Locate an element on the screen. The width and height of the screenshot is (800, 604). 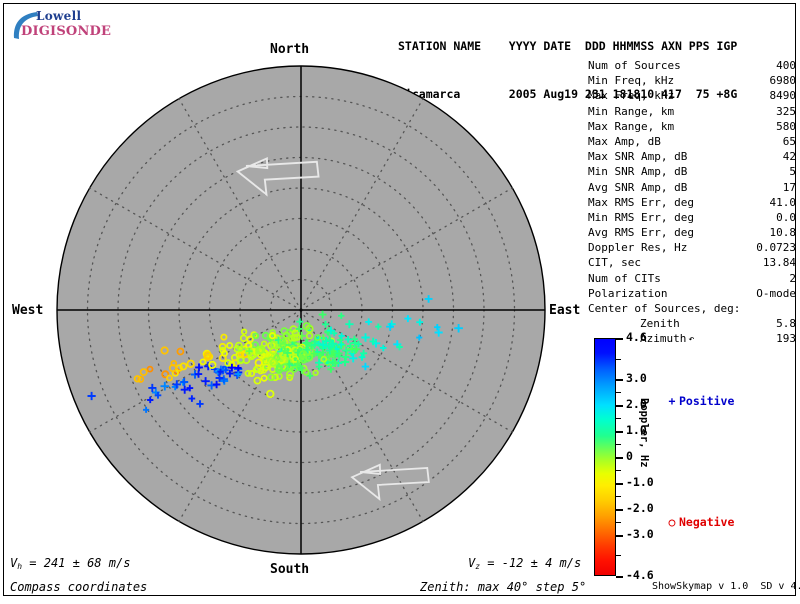
colorbar-tick-label: -4.6 is located at coordinates (640, 575).